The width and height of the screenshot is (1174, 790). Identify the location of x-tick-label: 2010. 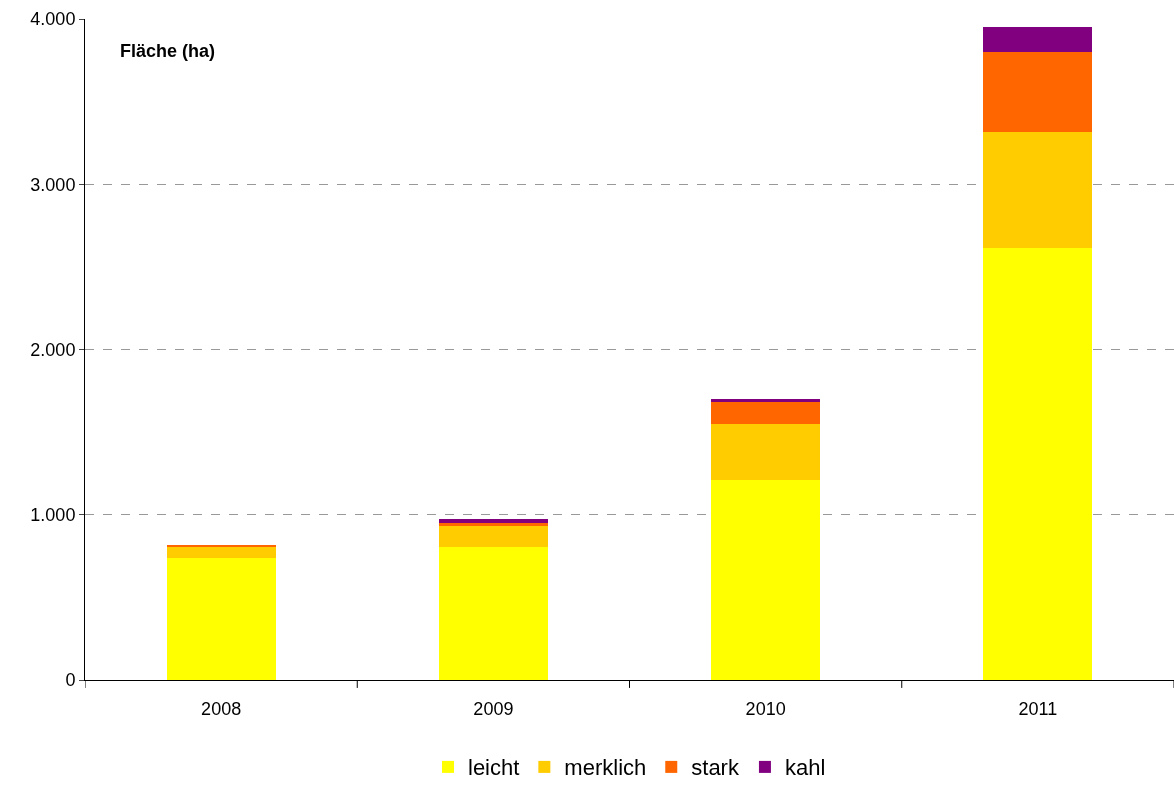
(765, 708).